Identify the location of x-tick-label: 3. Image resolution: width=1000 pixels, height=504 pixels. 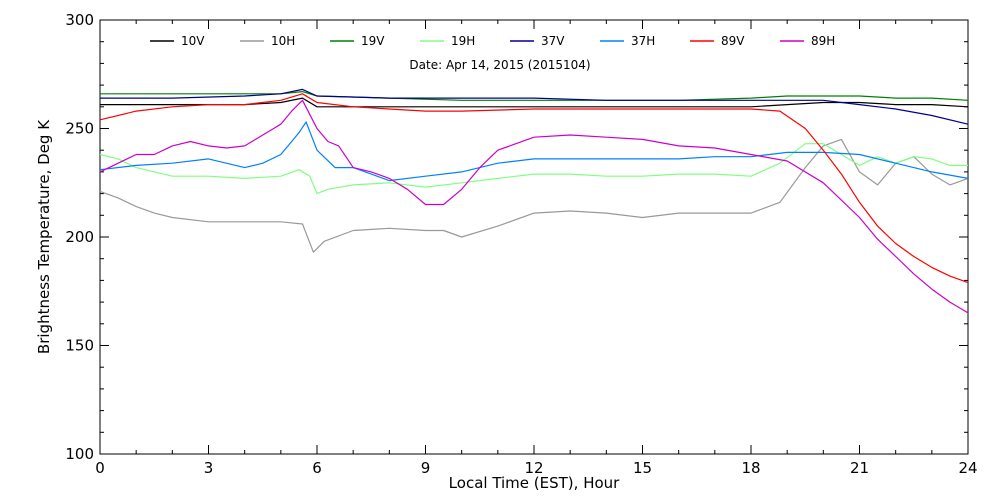
(209, 468).